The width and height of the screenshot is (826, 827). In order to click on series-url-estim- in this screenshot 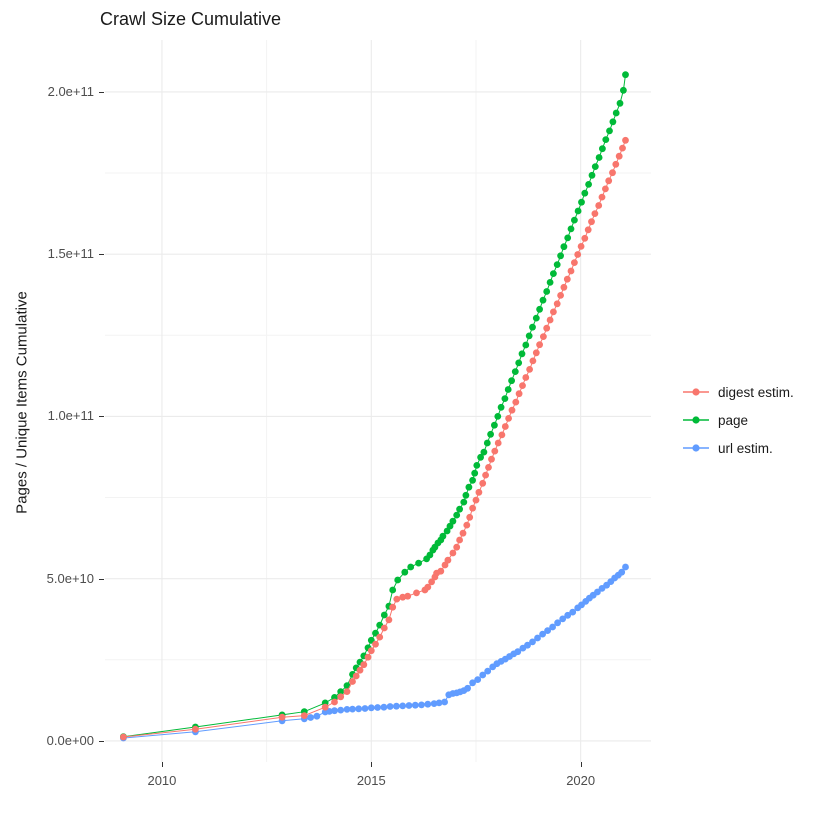, I will do `click(374, 652)`.